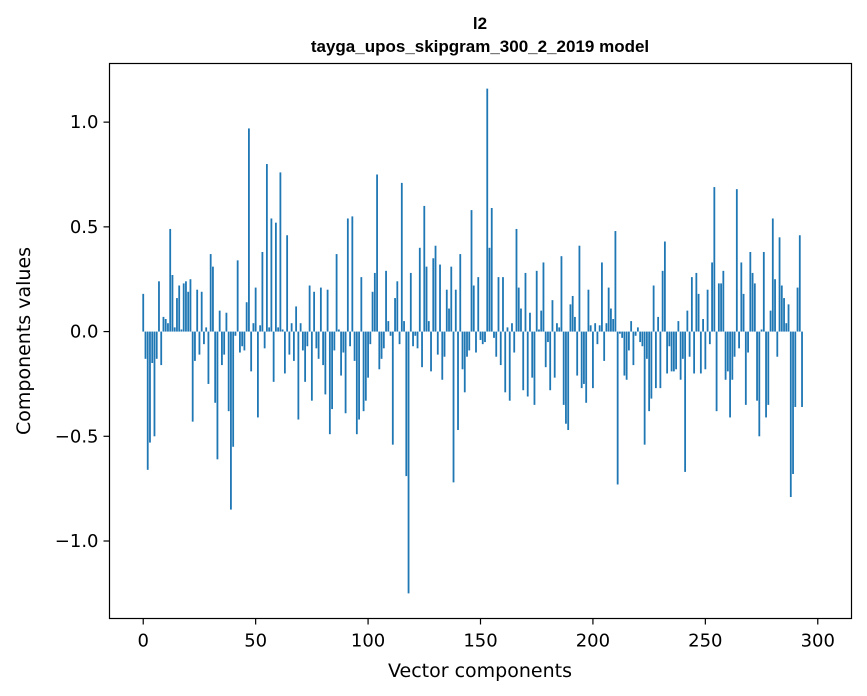 This screenshot has width=867, height=696. Describe the element at coordinates (480, 641) in the screenshot. I see `x-tick-label: 150` at that location.